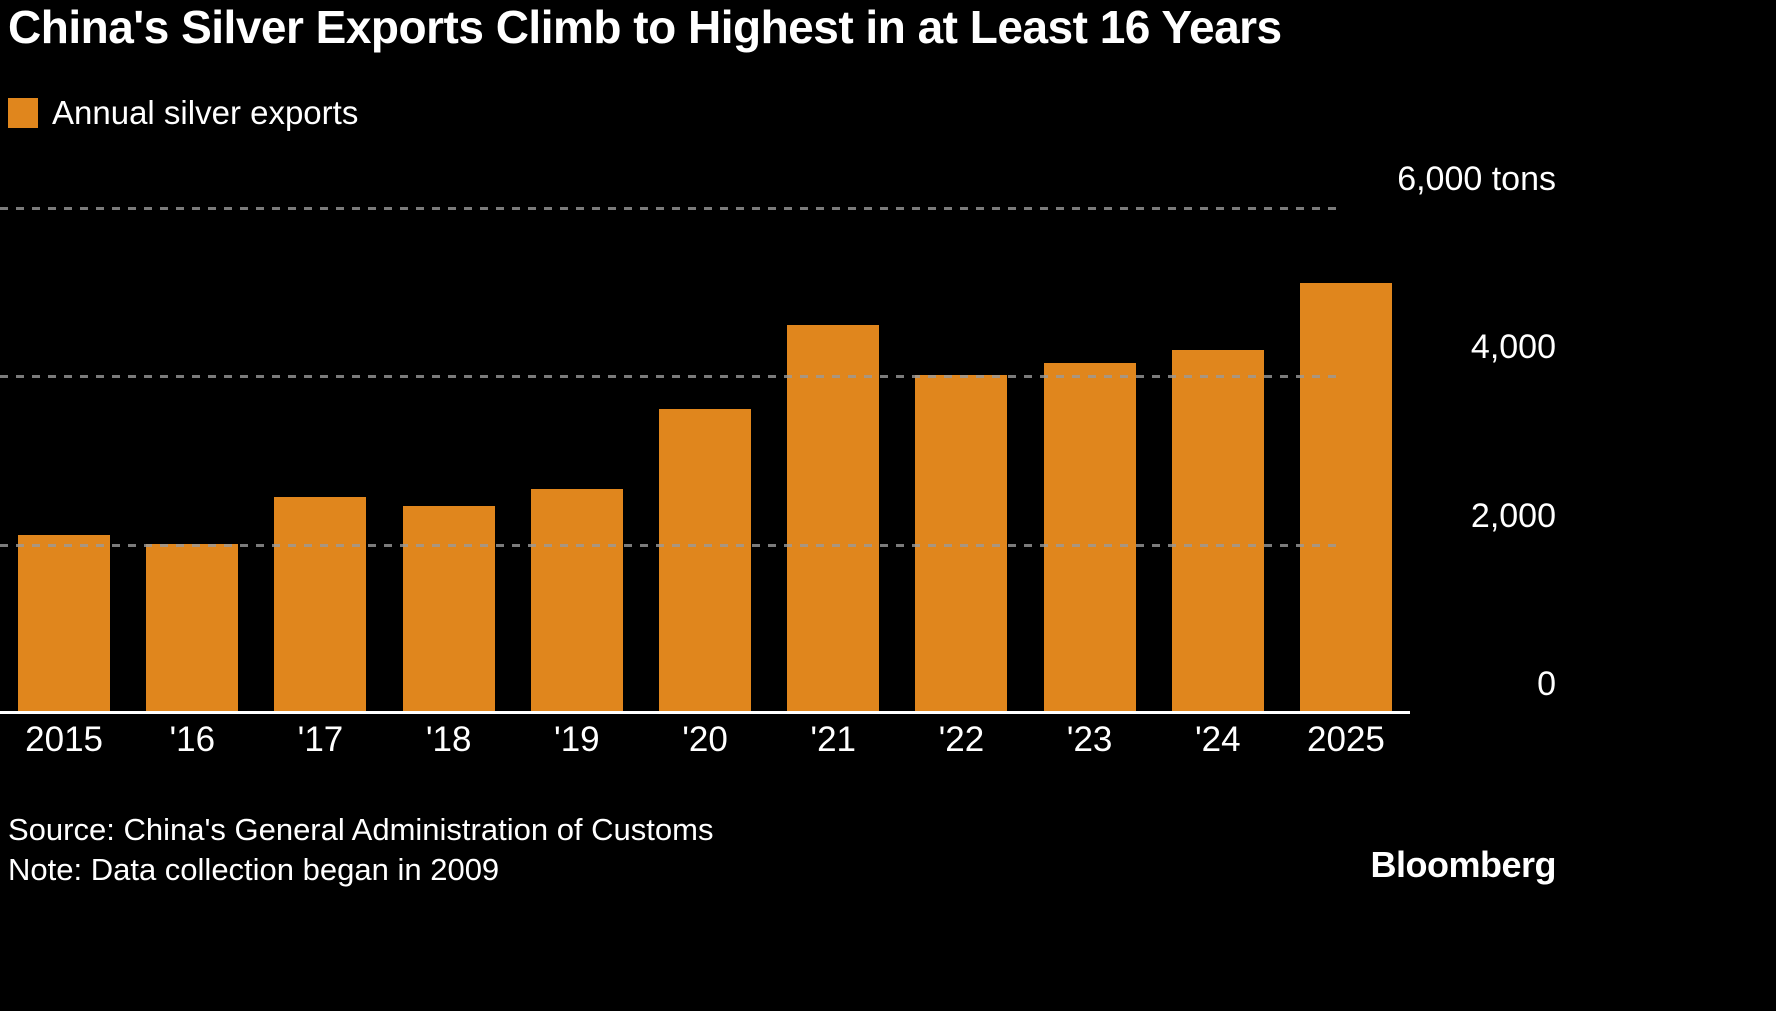 This screenshot has height=1011, width=1776. I want to click on y-axis-label-4000: 4,000, so click(1513, 347).